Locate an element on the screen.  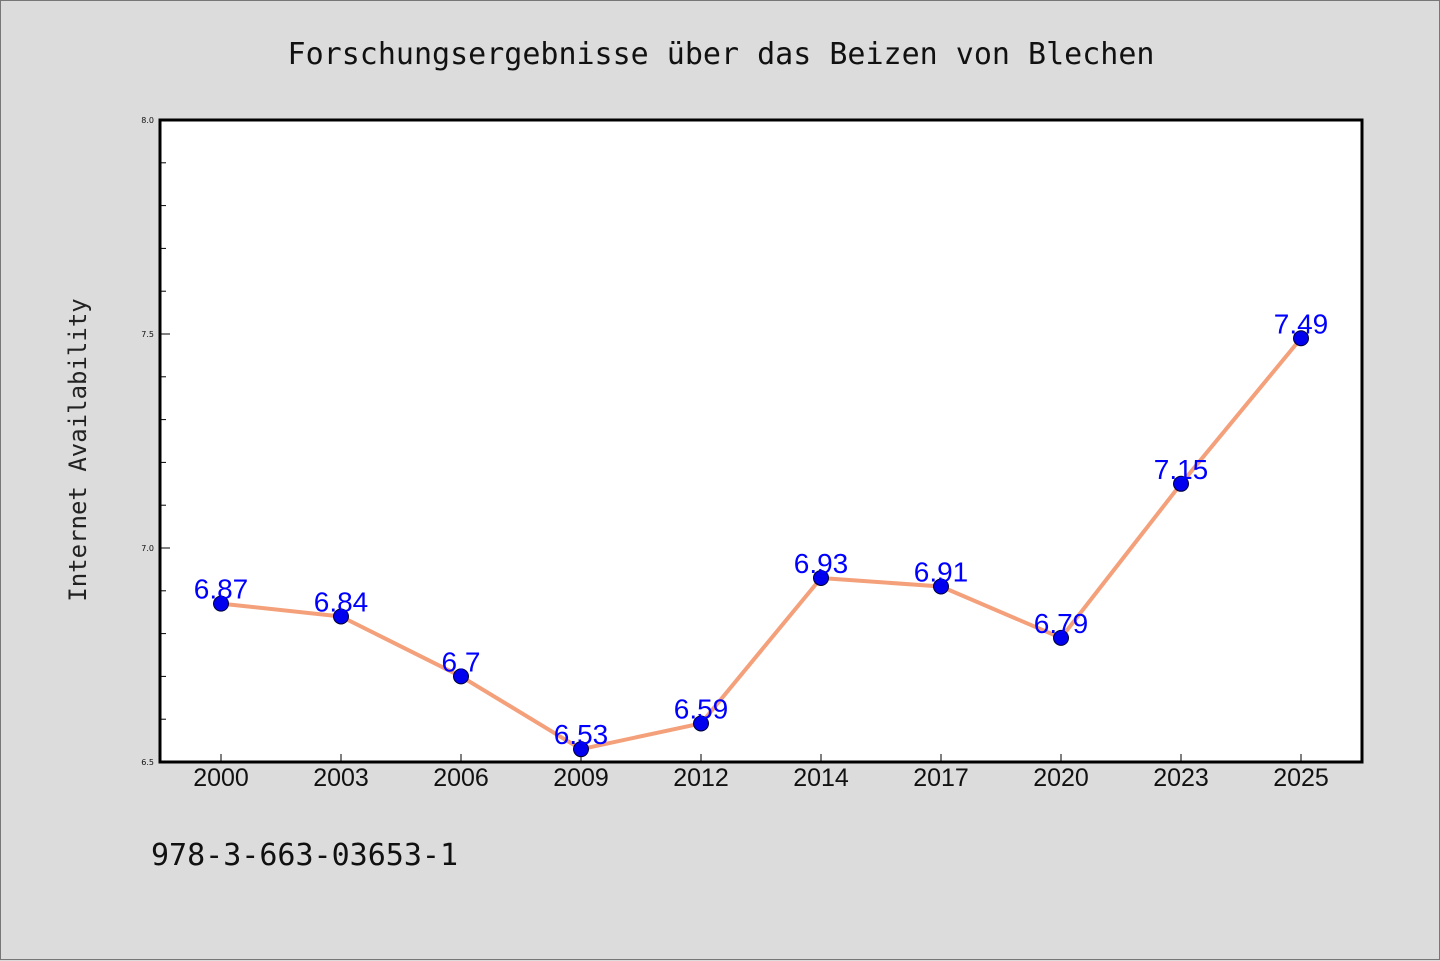
x-tick-label: 2025 is located at coordinates (1301, 778).